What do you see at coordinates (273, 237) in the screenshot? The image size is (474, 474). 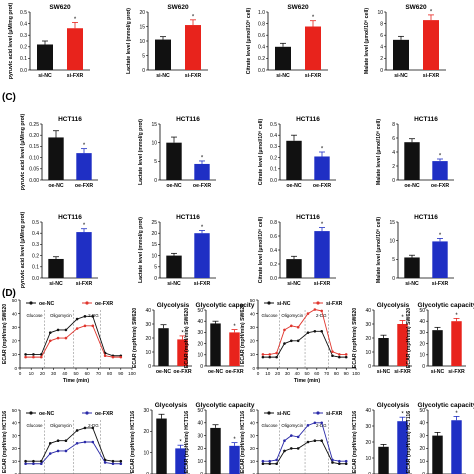 I see `y-tick-label: 0.6` at bounding box center [273, 237].